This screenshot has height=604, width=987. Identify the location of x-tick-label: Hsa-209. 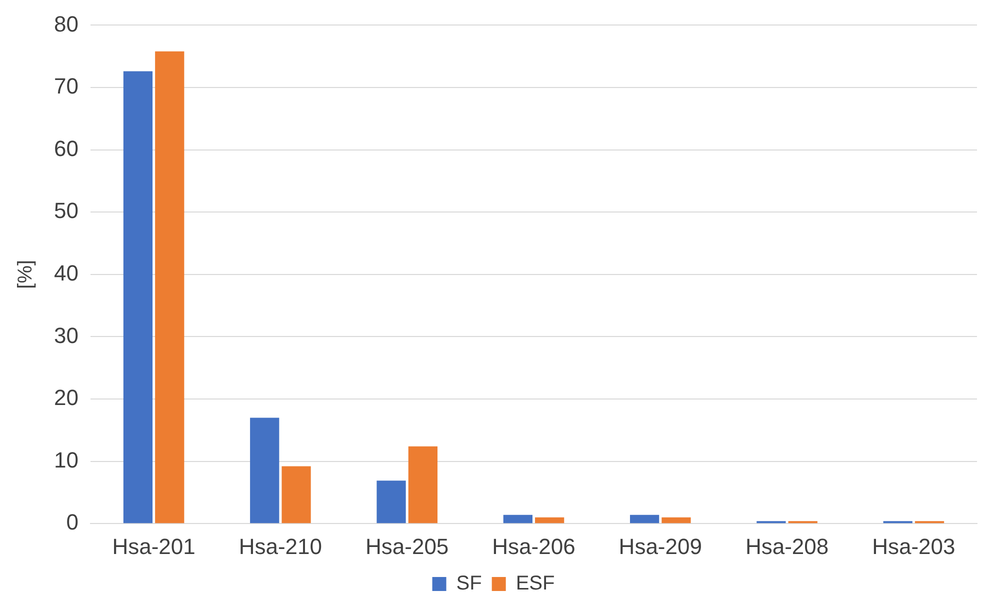
(660, 546).